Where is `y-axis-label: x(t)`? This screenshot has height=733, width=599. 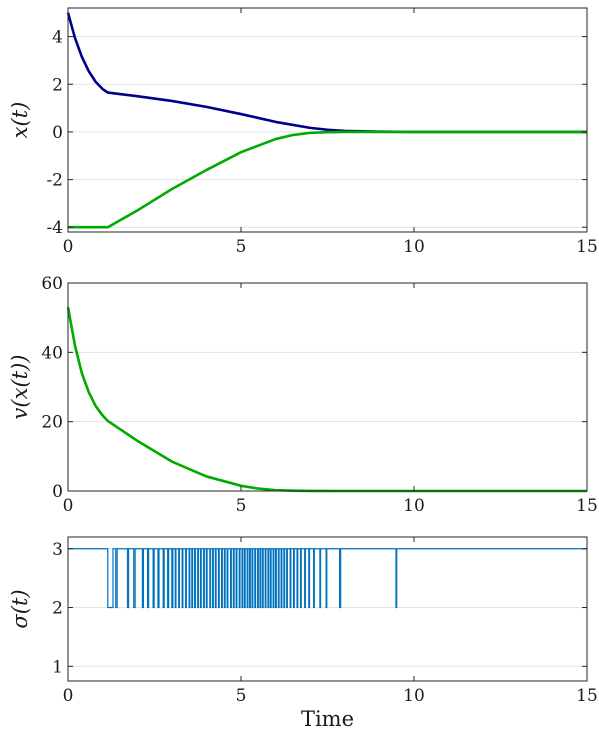
y-axis-label: x(t) is located at coordinates (20, 120).